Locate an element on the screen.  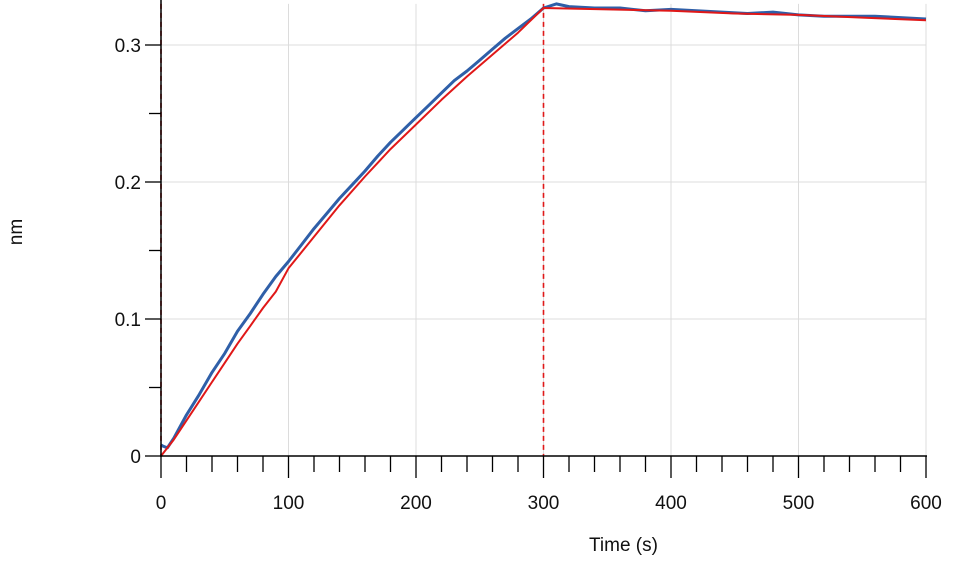
x-tick-label: 500 is located at coordinates (799, 503).